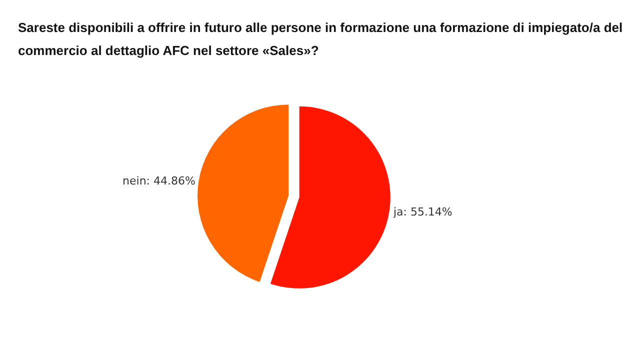  What do you see at coordinates (159, 181) in the screenshot?
I see `slice-label: nein: 44.86%` at bounding box center [159, 181].